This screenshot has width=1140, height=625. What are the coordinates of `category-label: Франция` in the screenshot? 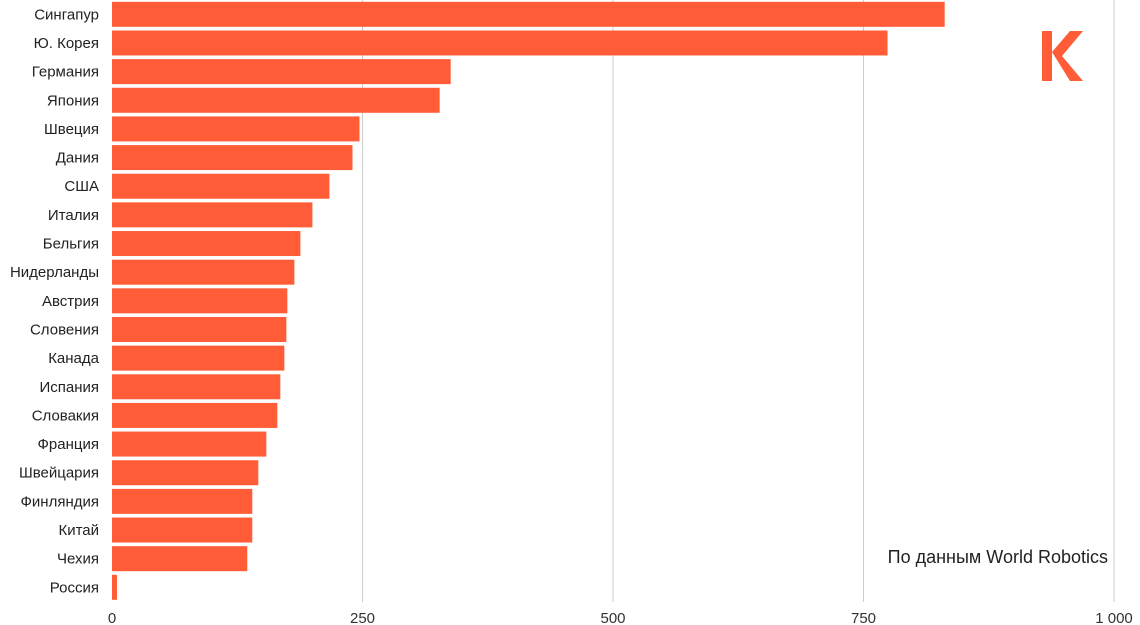 It's located at (68, 444).